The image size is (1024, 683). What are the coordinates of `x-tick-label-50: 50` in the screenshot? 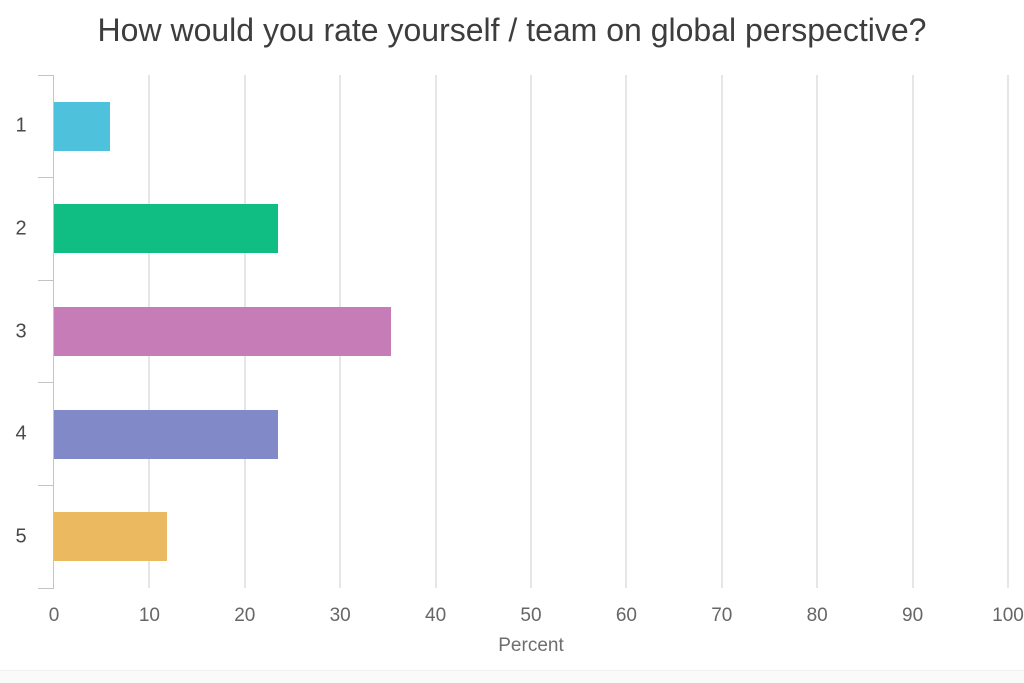 It's located at (531, 615).